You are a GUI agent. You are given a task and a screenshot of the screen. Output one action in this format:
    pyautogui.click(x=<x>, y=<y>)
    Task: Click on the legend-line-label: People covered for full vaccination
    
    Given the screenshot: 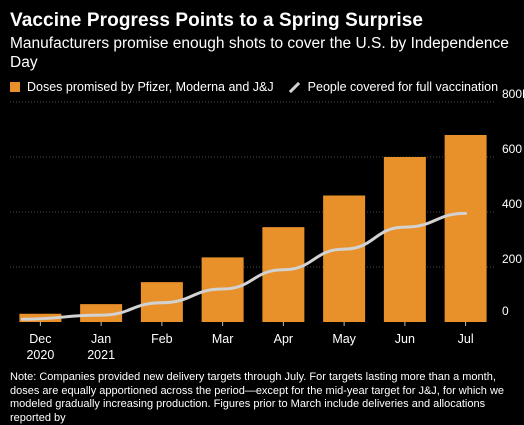 What is the action you would take?
    pyautogui.click(x=403, y=87)
    